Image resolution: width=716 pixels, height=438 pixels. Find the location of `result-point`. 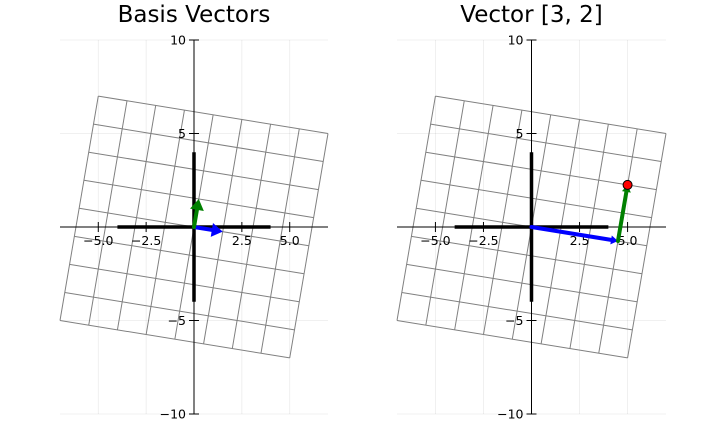

result-point is located at coordinates (627, 184).